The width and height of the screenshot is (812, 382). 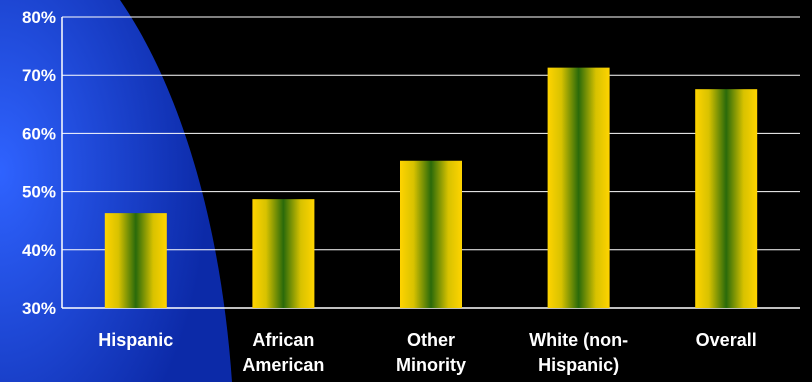 What do you see at coordinates (39, 192) in the screenshot?
I see `y-tick-label: 50%` at bounding box center [39, 192].